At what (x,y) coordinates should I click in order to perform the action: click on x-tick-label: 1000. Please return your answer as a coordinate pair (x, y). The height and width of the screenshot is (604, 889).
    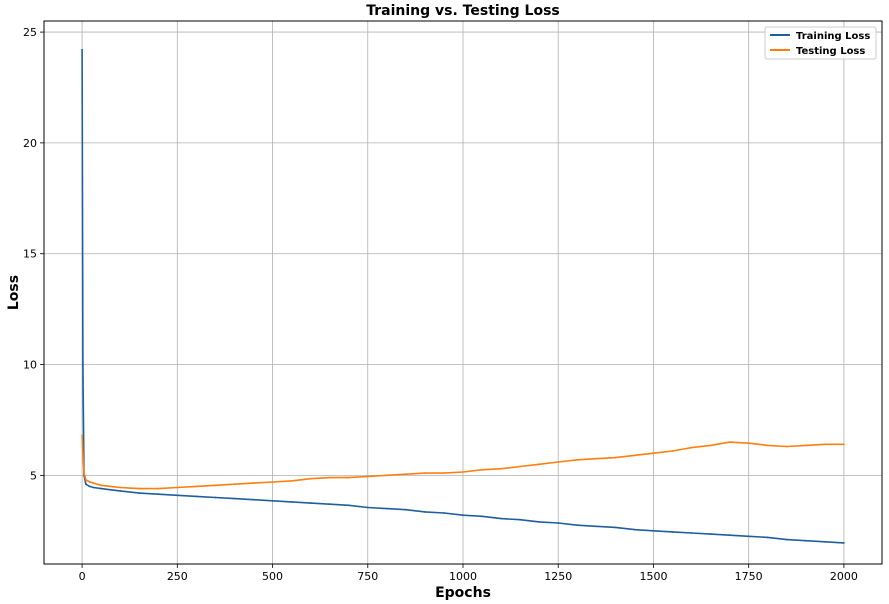
    Looking at the image, I should click on (463, 576).